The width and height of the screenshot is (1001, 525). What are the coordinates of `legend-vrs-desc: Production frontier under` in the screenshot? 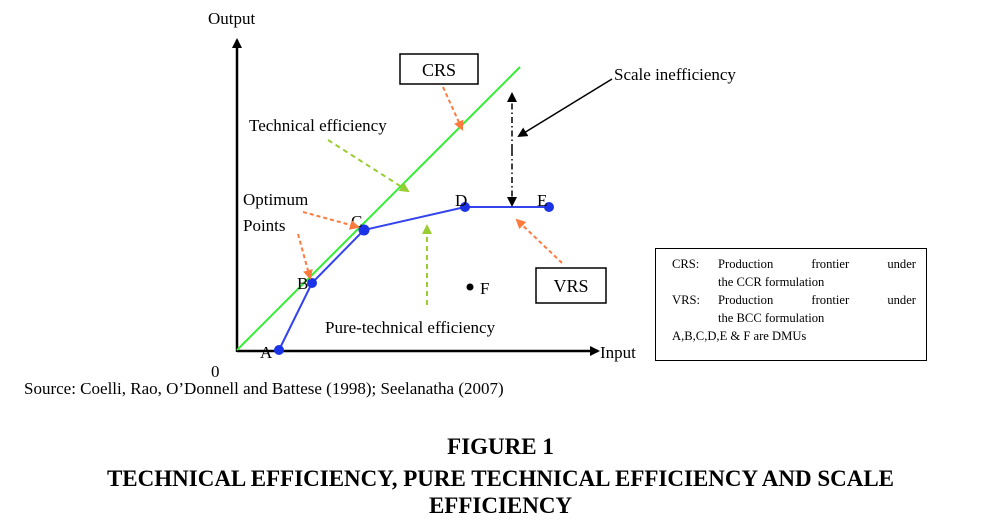 It's located at (817, 300).